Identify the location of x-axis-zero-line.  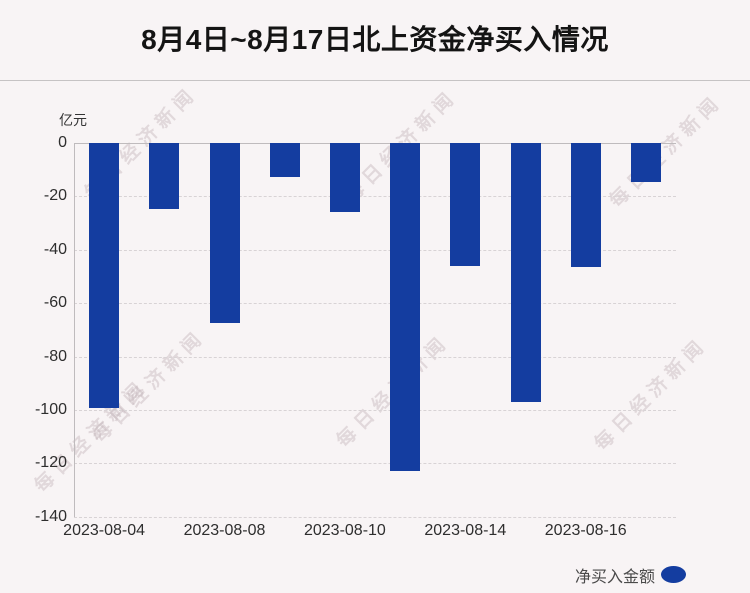
(375, 143).